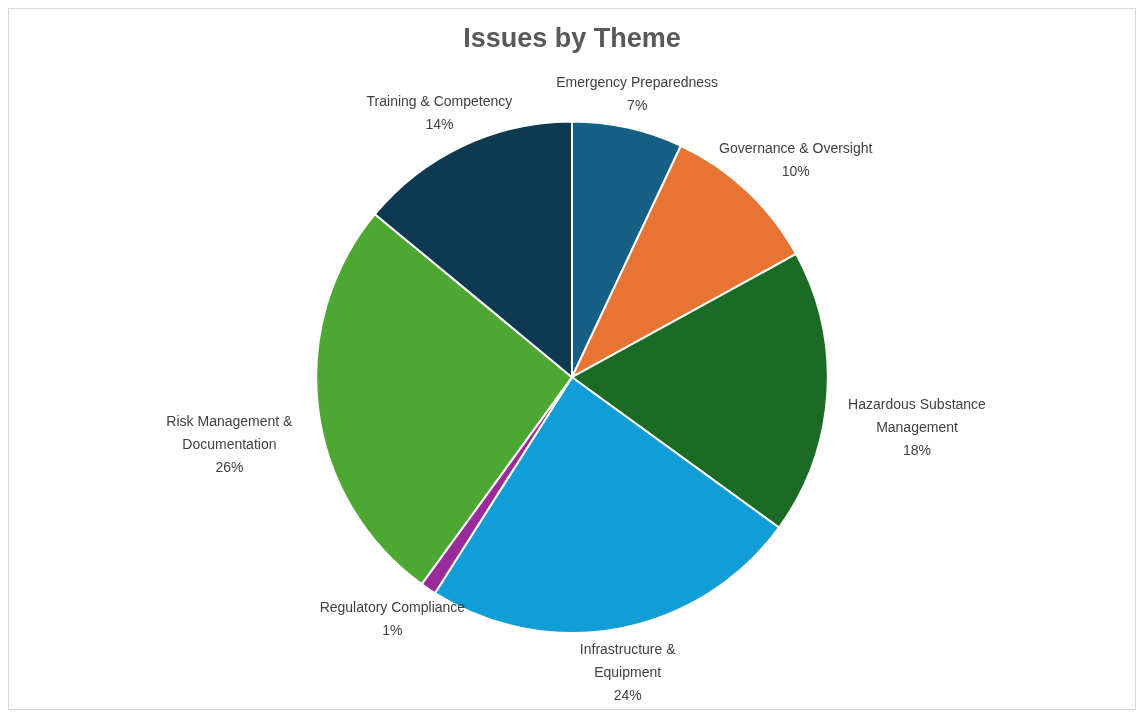 The width and height of the screenshot is (1144, 713). I want to click on slice-label: Training & Competency, so click(439, 101).